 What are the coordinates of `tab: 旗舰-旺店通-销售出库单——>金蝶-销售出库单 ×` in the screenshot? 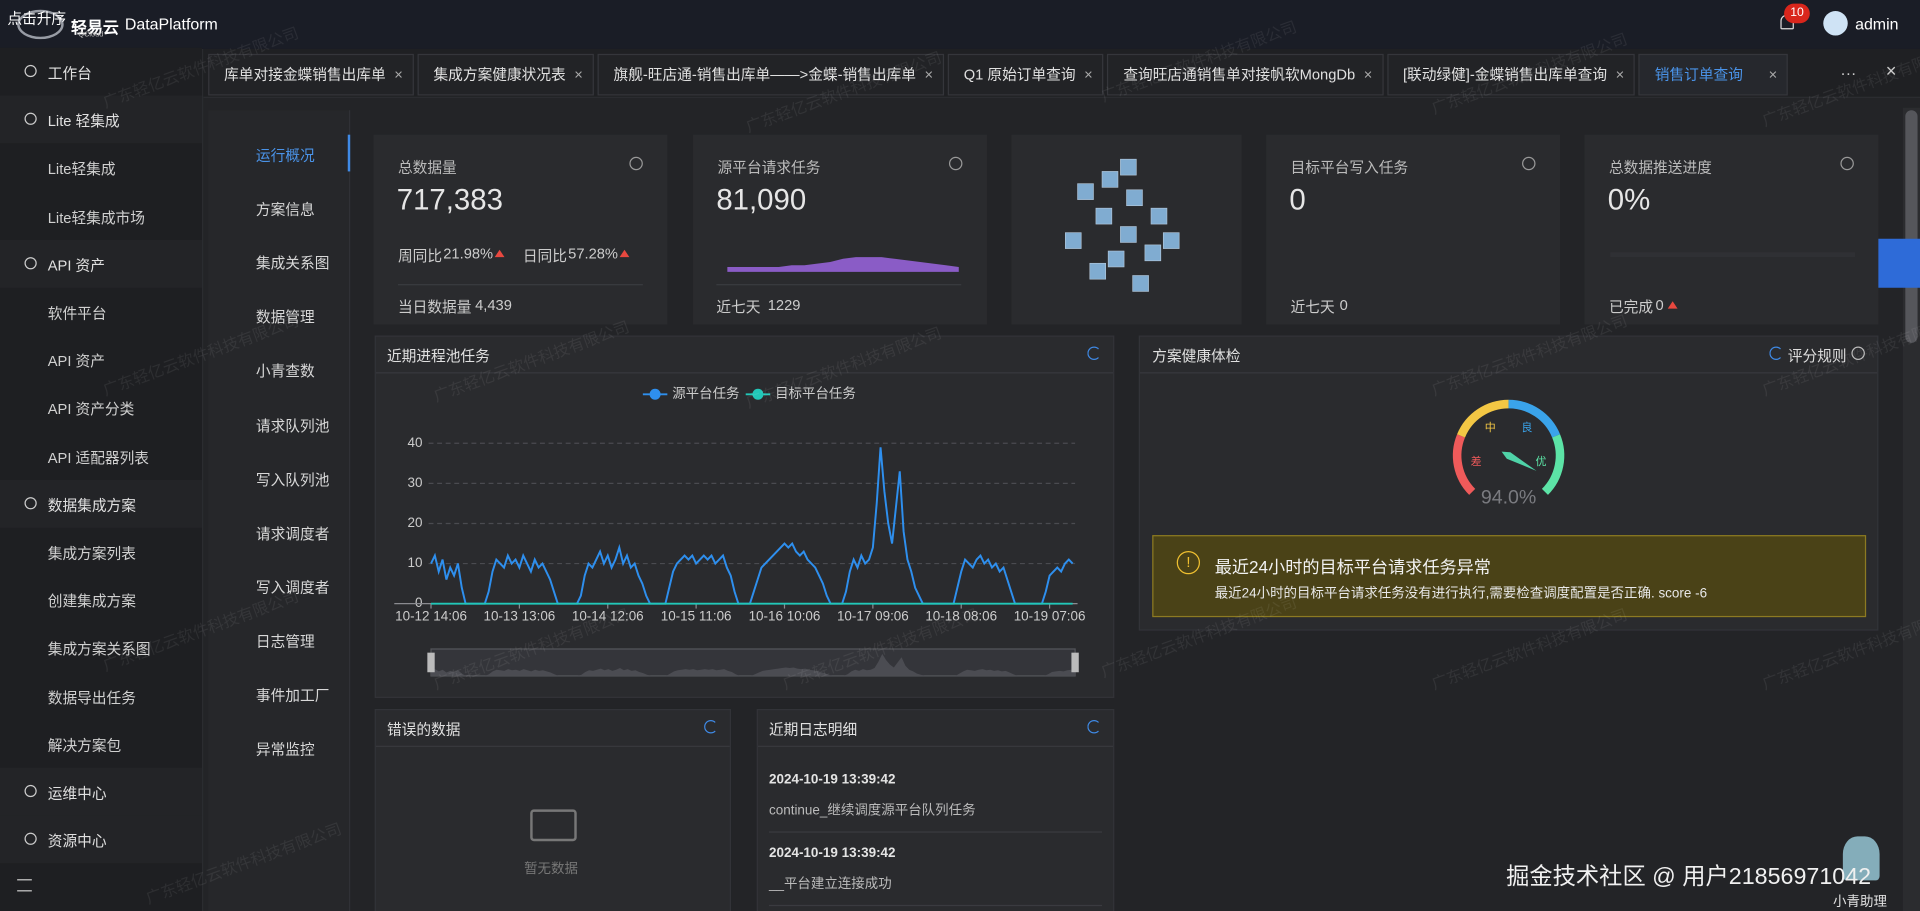 It's located at (771, 74).